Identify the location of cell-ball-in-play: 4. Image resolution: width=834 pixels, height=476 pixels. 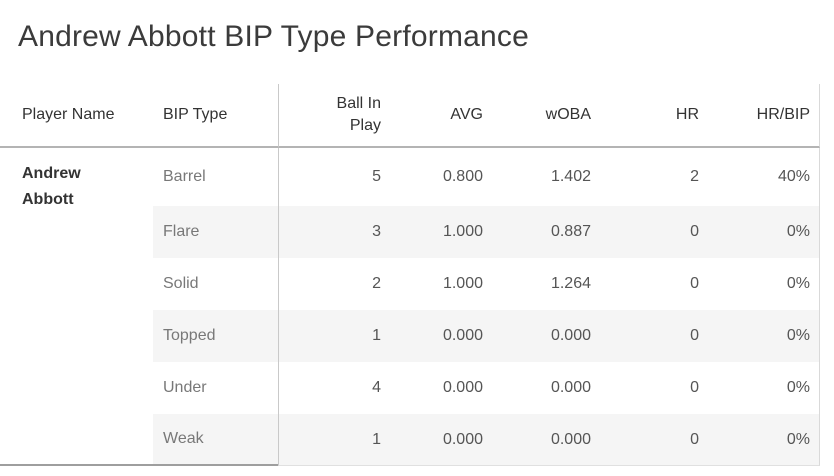
(334, 388).